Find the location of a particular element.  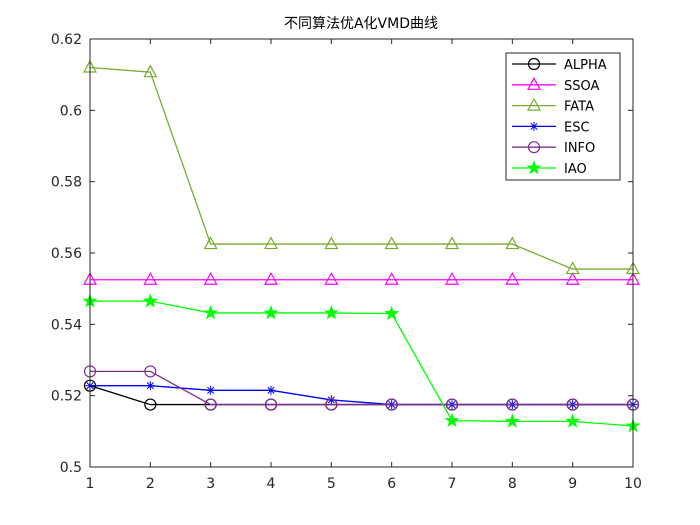

legend-item-esc: ESC is located at coordinates (551, 127).